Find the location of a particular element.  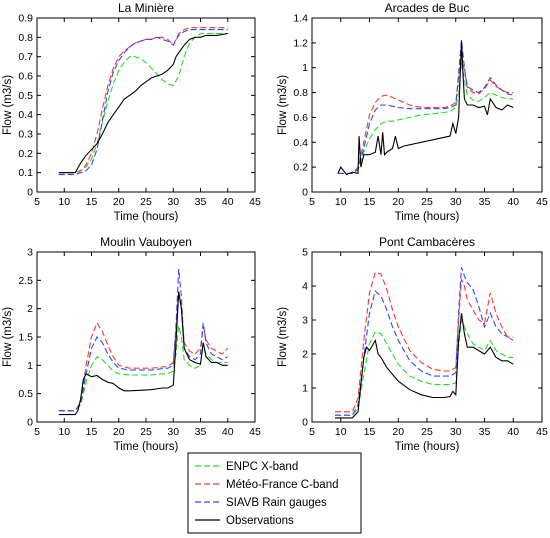

y-tick-label: 0.3 is located at coordinates (25, 135).